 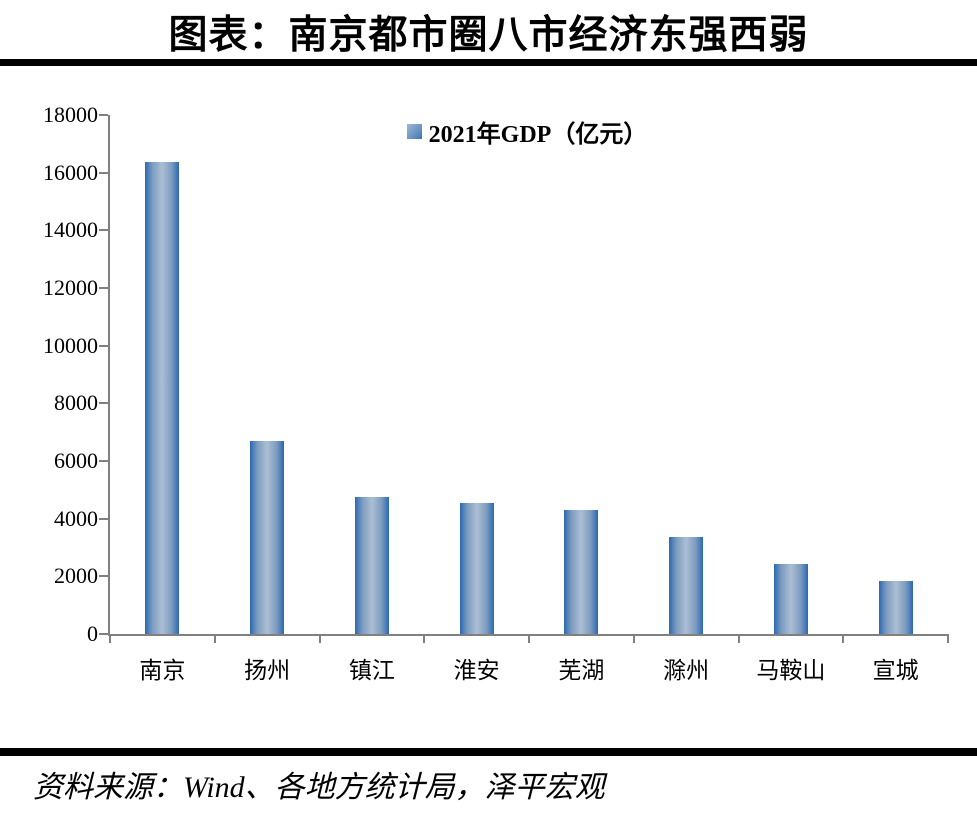 I want to click on source-note: 资料来源：Wind、各地方统计局，泽平宏观, so click(x=319, y=787).